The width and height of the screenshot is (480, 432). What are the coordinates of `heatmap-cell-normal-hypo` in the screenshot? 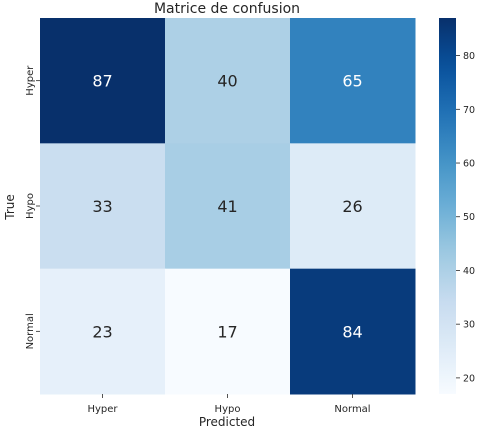 It's located at (228, 331).